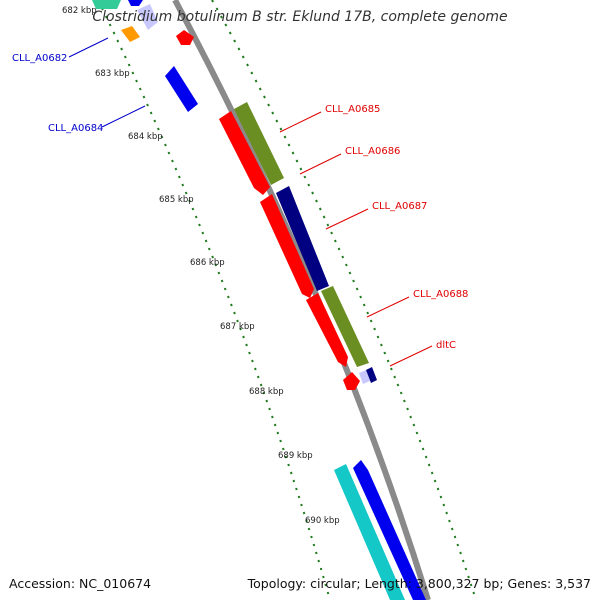 This screenshot has height=600, width=600. I want to click on gene-feature-blue-bottom, so click(389, 530).